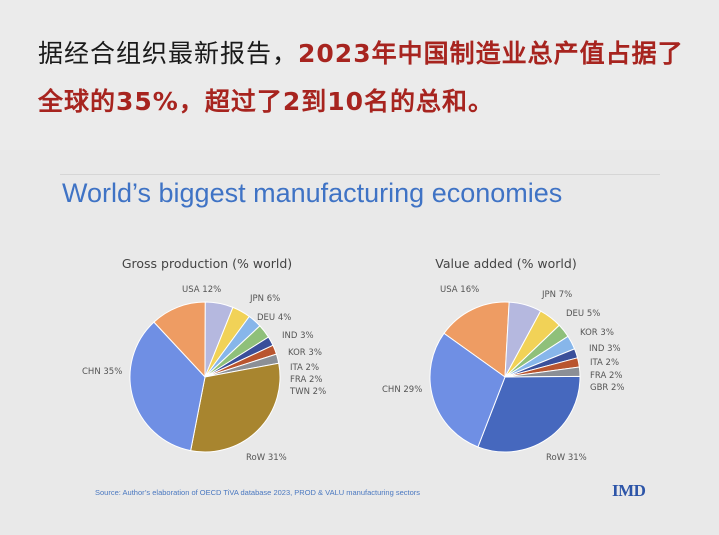  What do you see at coordinates (274, 318) in the screenshot?
I see `slice-label-deu: DEU 4%` at bounding box center [274, 318].